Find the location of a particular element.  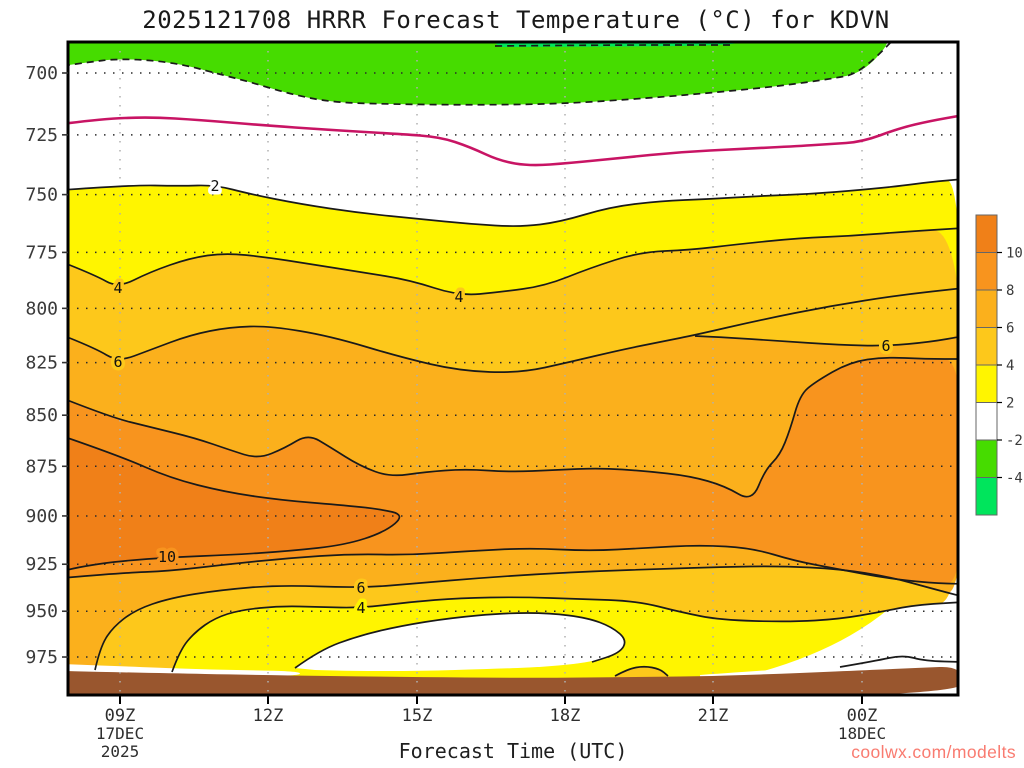

contour-neg2-dashed is located at coordinates (480, 74).